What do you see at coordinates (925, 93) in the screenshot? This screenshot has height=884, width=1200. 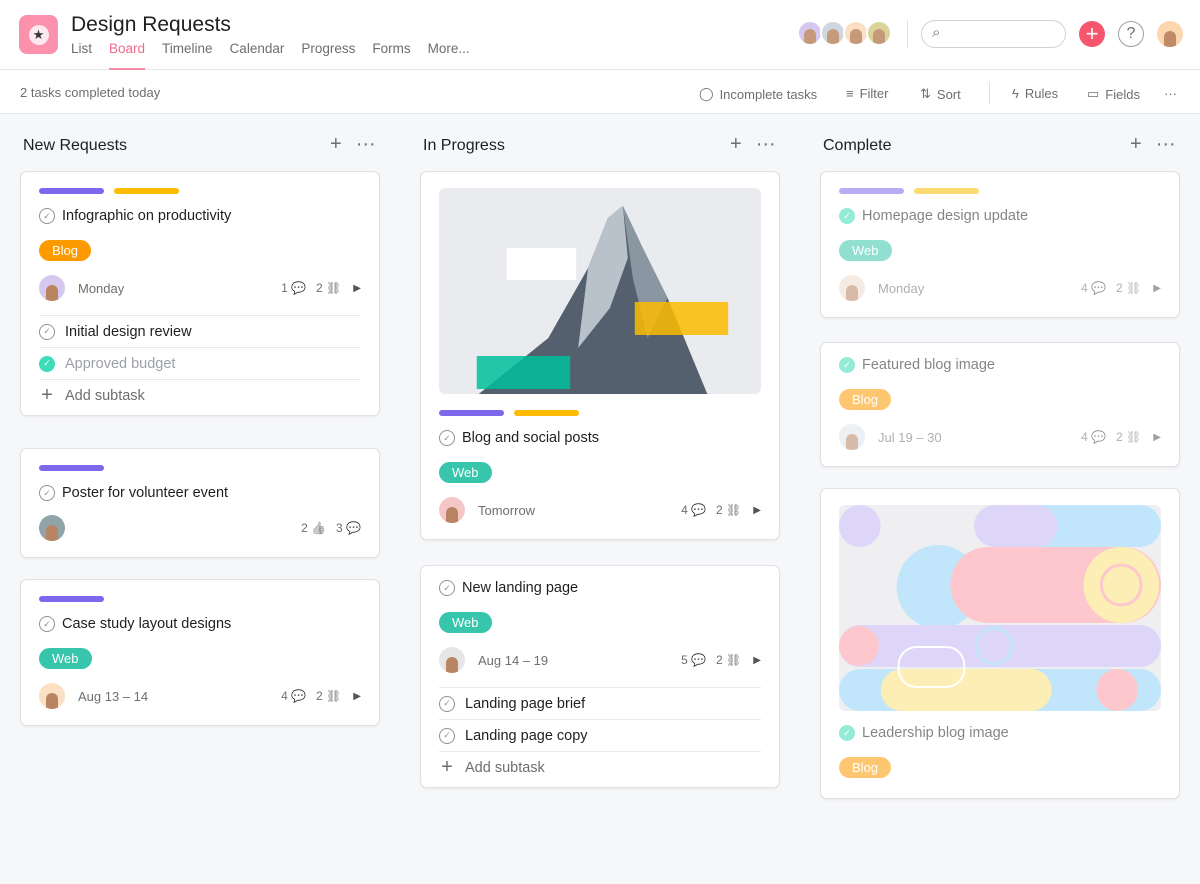 I see `sort-icon: ⇅` at bounding box center [925, 93].